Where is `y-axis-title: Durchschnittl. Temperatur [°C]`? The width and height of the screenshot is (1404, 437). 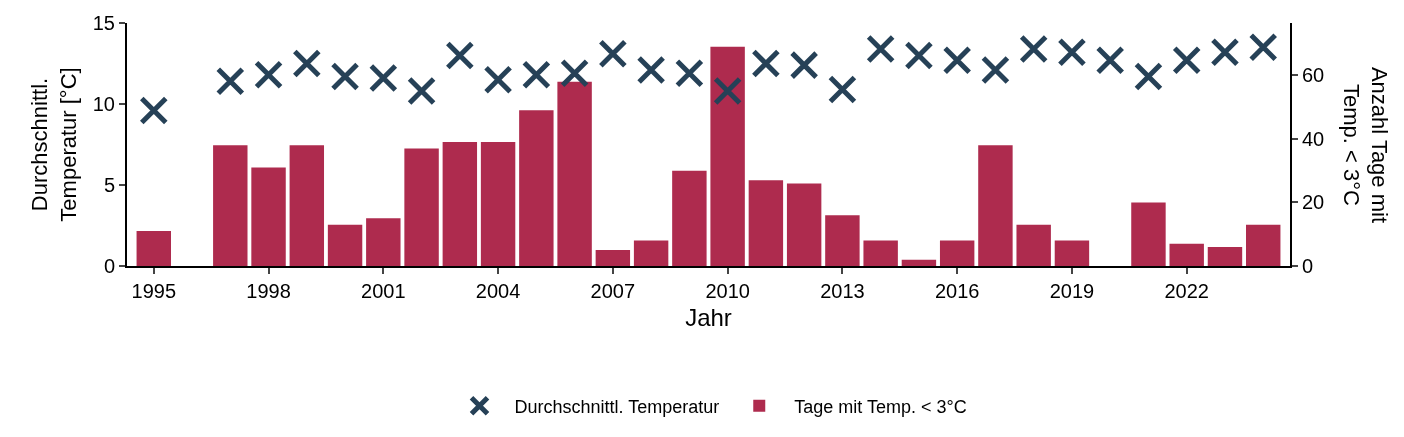 y-axis-title: Durchschnittl. Temperatur [°C] is located at coordinates (54, 144).